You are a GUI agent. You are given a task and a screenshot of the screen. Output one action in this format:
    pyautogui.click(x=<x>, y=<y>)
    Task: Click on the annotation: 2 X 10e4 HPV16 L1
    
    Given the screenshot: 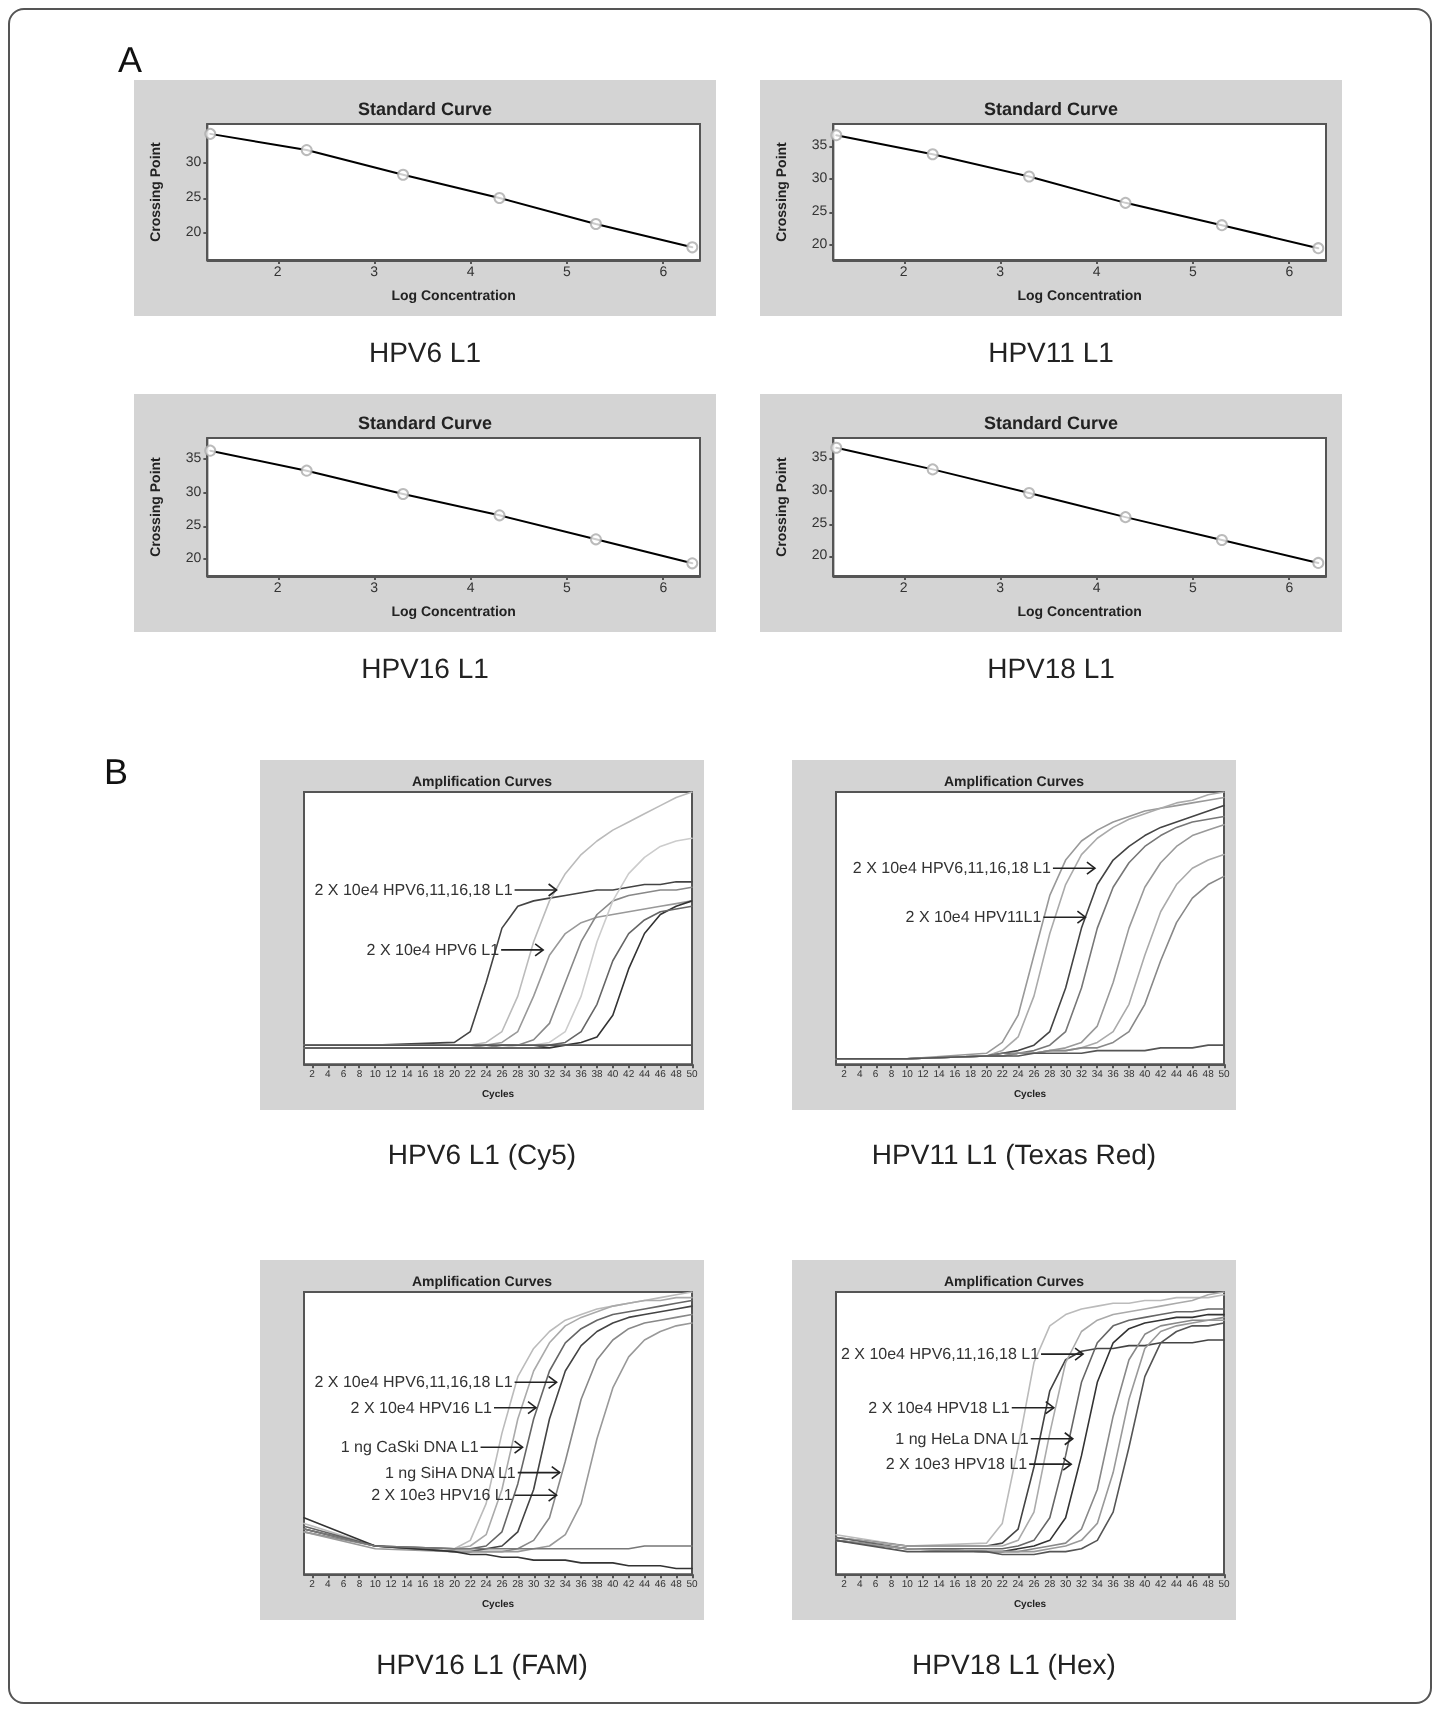 What is the action you would take?
    pyautogui.click(x=422, y=1407)
    